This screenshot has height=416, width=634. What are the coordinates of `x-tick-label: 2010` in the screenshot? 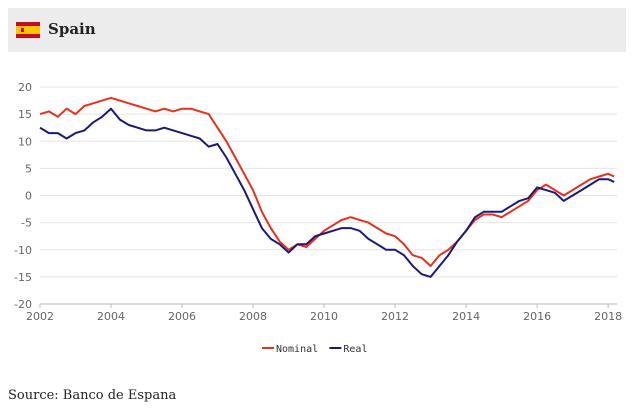 It's located at (324, 316).